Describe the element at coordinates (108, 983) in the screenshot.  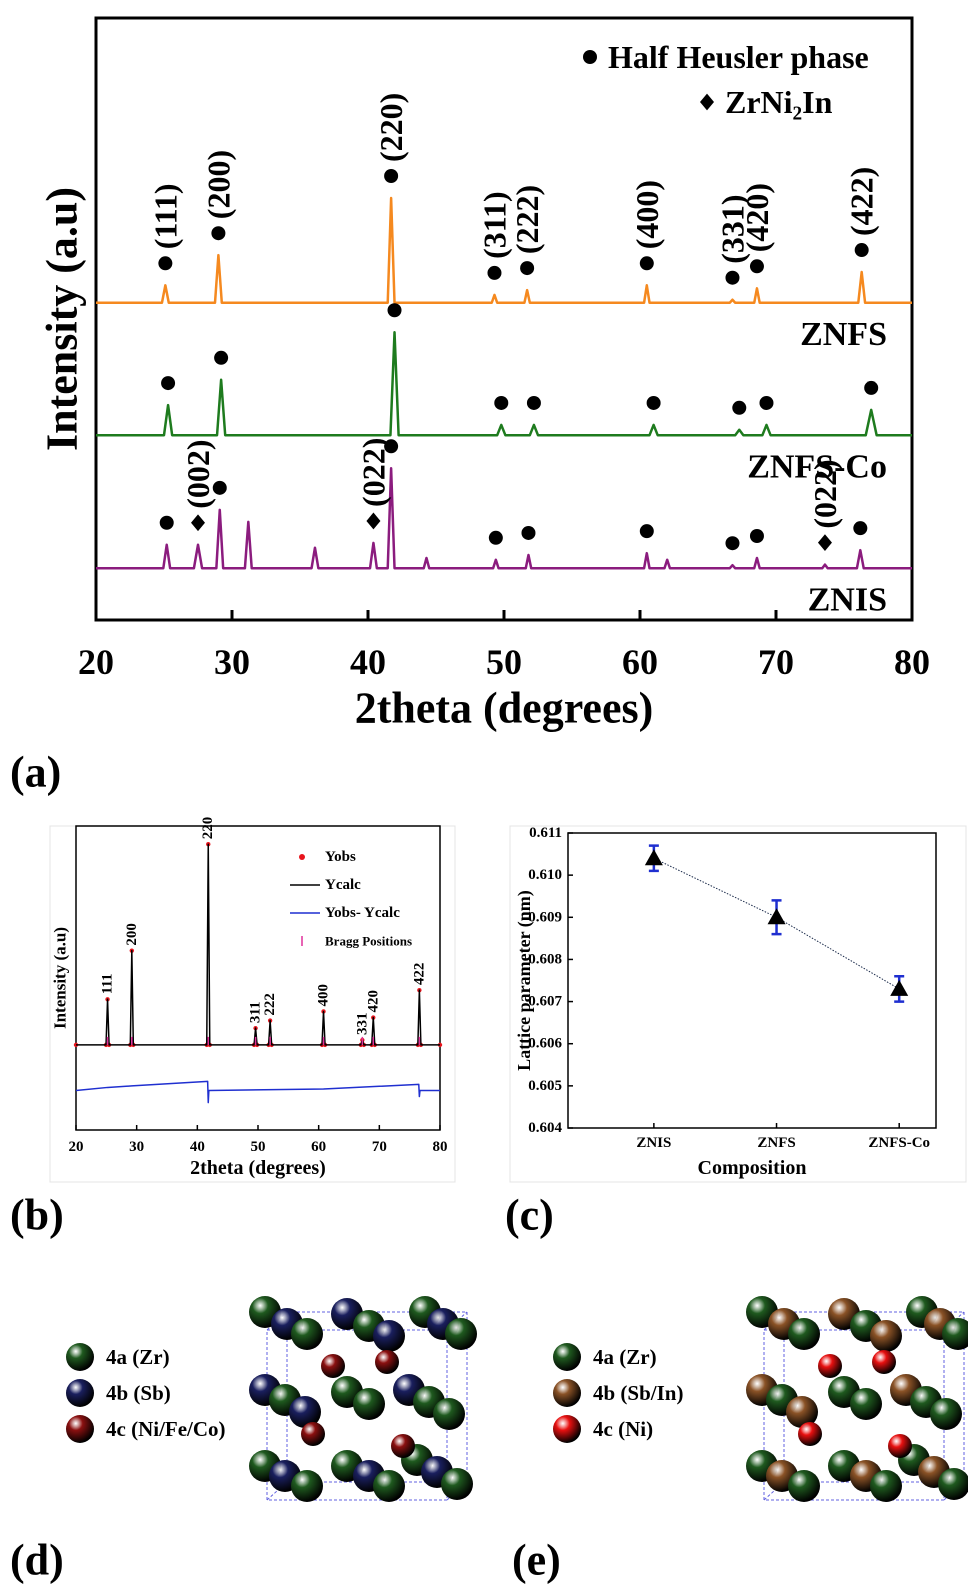
I see `peak-label: 111` at that location.